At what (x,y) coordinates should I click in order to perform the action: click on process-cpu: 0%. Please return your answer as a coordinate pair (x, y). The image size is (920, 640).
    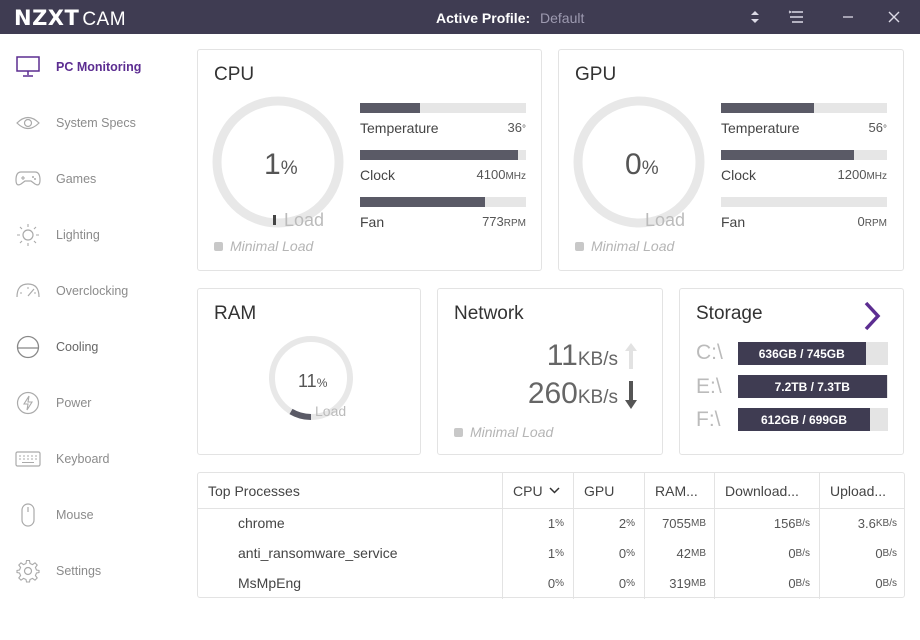
    Looking at the image, I should click on (555, 583).